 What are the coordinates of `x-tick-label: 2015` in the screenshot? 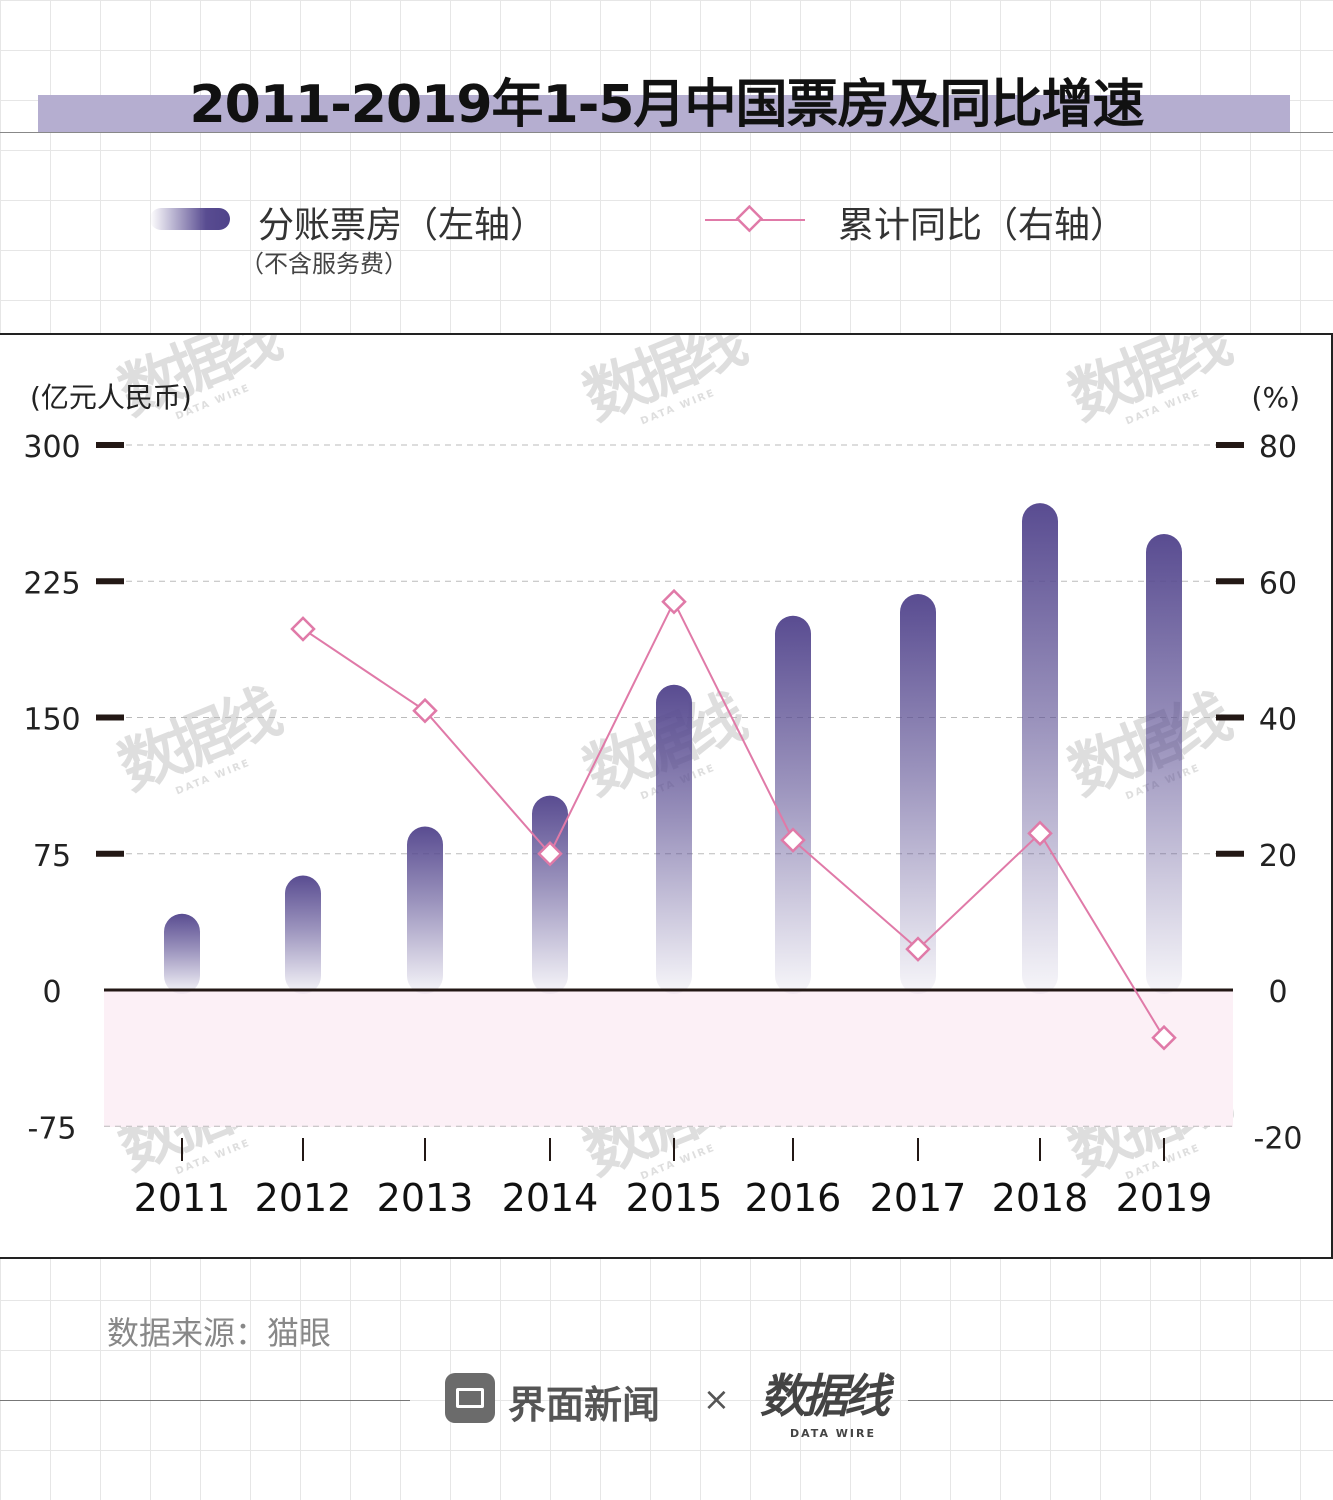 It's located at (674, 1198).